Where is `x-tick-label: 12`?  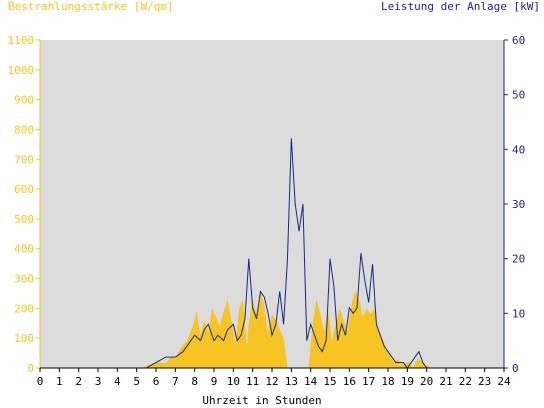
x-tick-label: 12 is located at coordinates (271, 381).